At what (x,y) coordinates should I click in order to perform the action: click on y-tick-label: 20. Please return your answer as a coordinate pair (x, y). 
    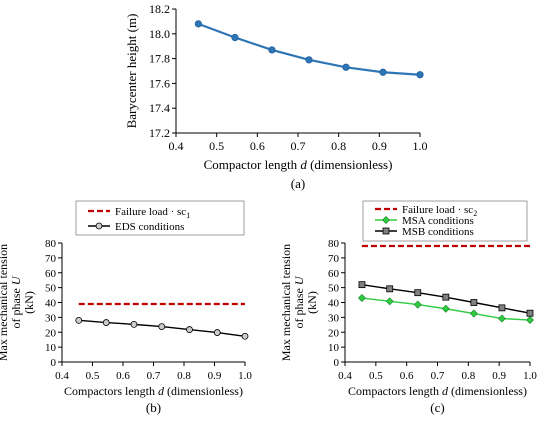
    Looking at the image, I should click on (334, 333).